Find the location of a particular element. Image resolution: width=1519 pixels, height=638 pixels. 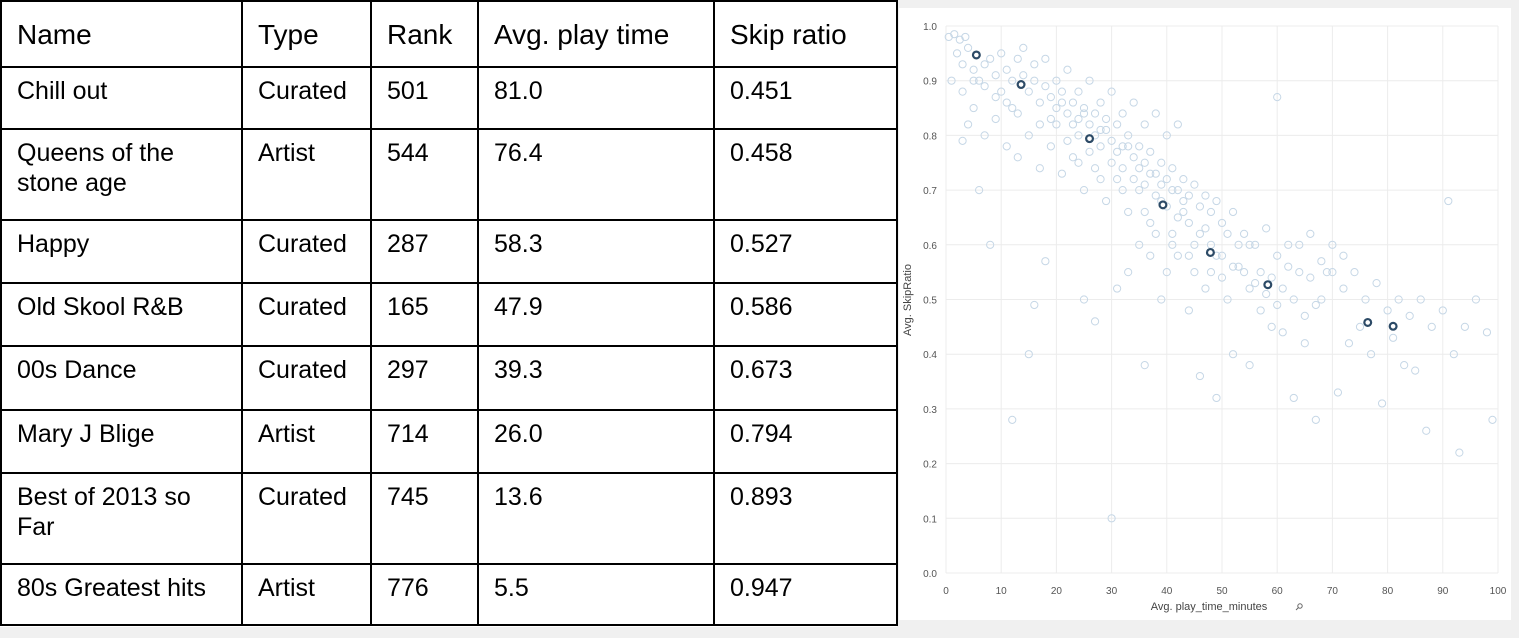

x-axis-label: Avg. play_time_minutes is located at coordinates (1209, 607).